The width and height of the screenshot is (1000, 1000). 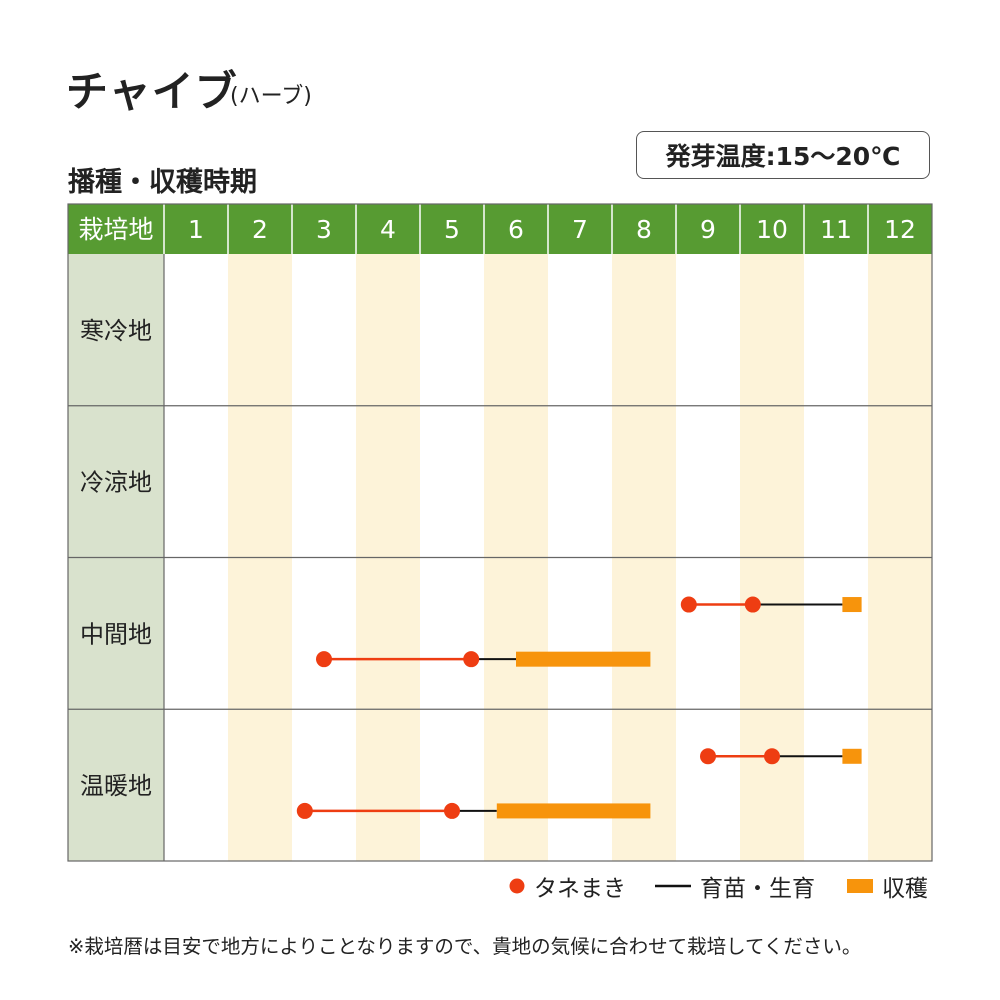 I want to click on month-header-3: 3, so click(x=324, y=229).